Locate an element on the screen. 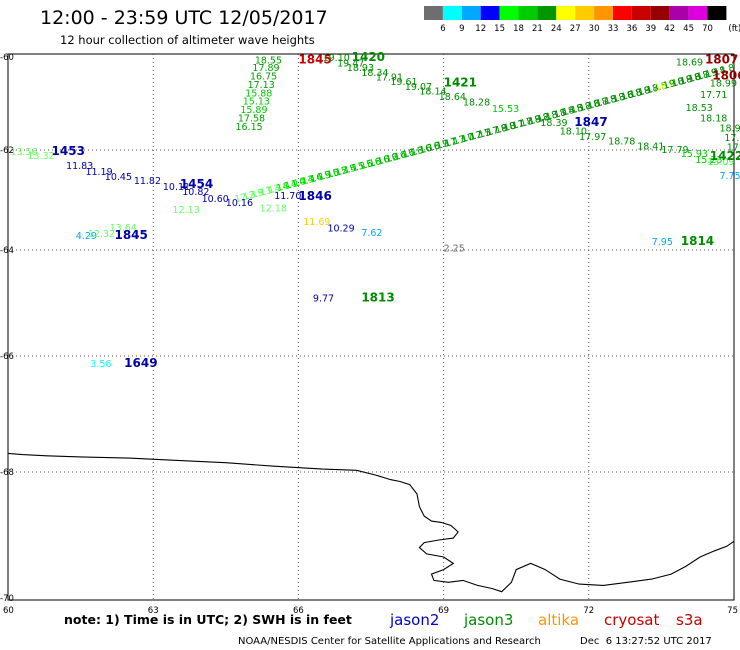  swh-value: 18.28 is located at coordinates (476, 103).